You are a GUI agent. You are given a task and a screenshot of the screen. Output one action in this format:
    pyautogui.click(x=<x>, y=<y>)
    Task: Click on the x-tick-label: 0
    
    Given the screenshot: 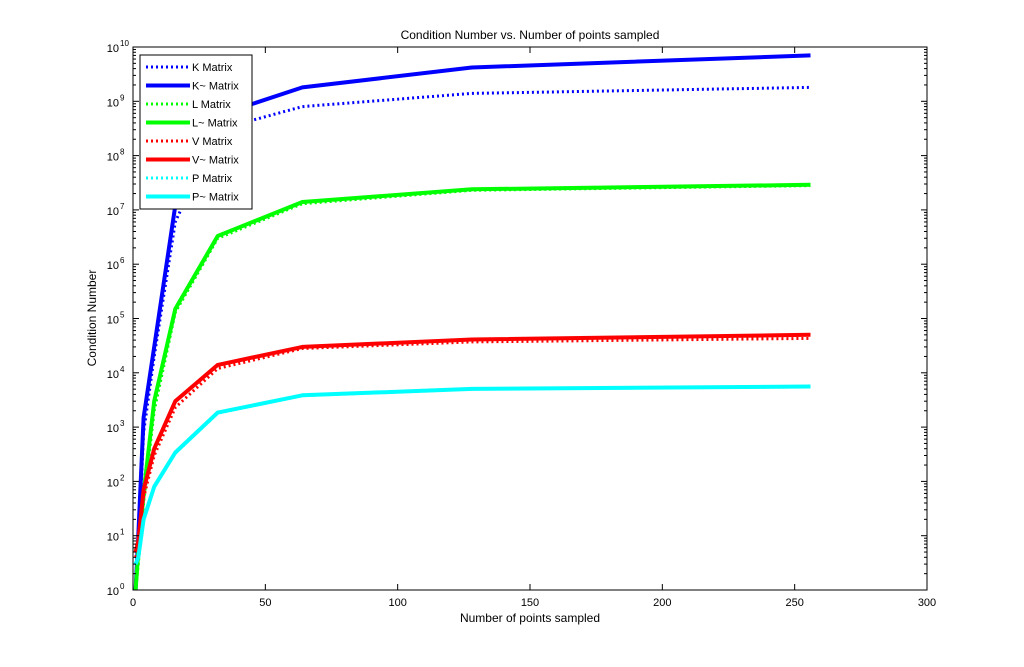 What is the action you would take?
    pyautogui.click(x=133, y=603)
    